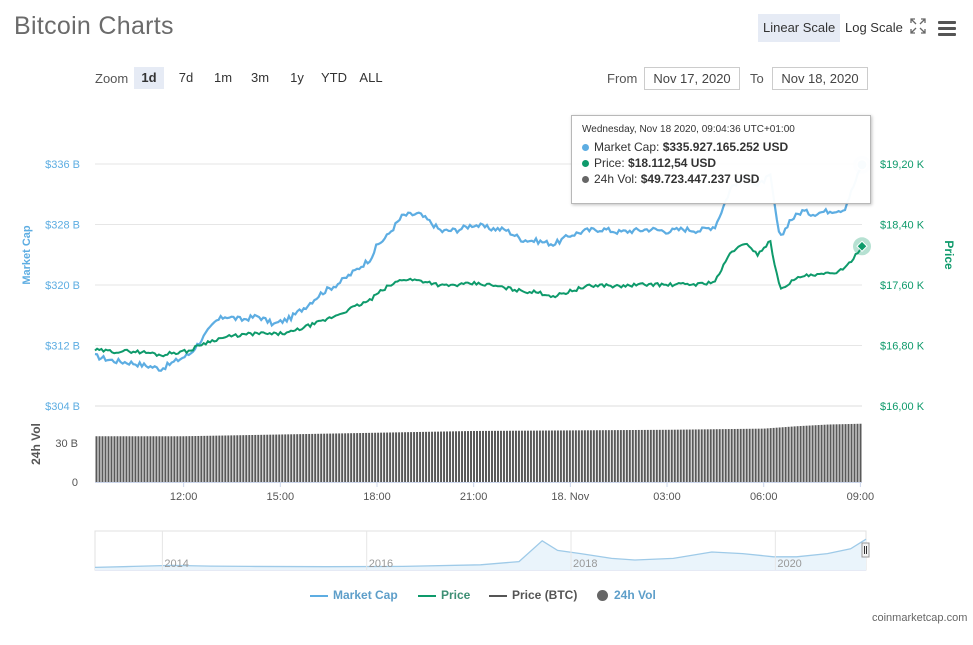  What do you see at coordinates (223, 77) in the screenshot?
I see `zoom-1m-button: 1m` at bounding box center [223, 77].